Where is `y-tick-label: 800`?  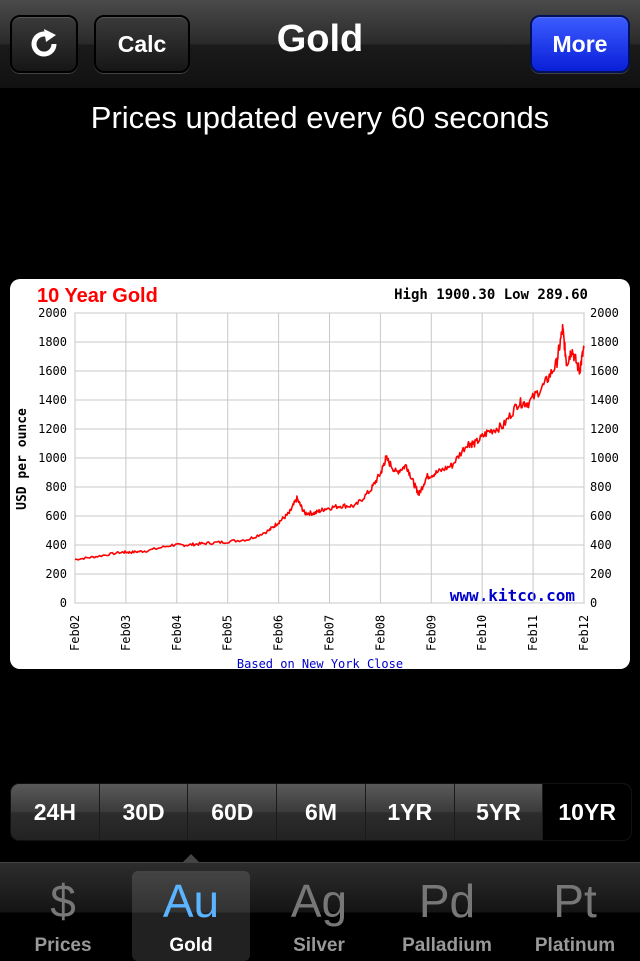 y-tick-label: 800 is located at coordinates (56, 487).